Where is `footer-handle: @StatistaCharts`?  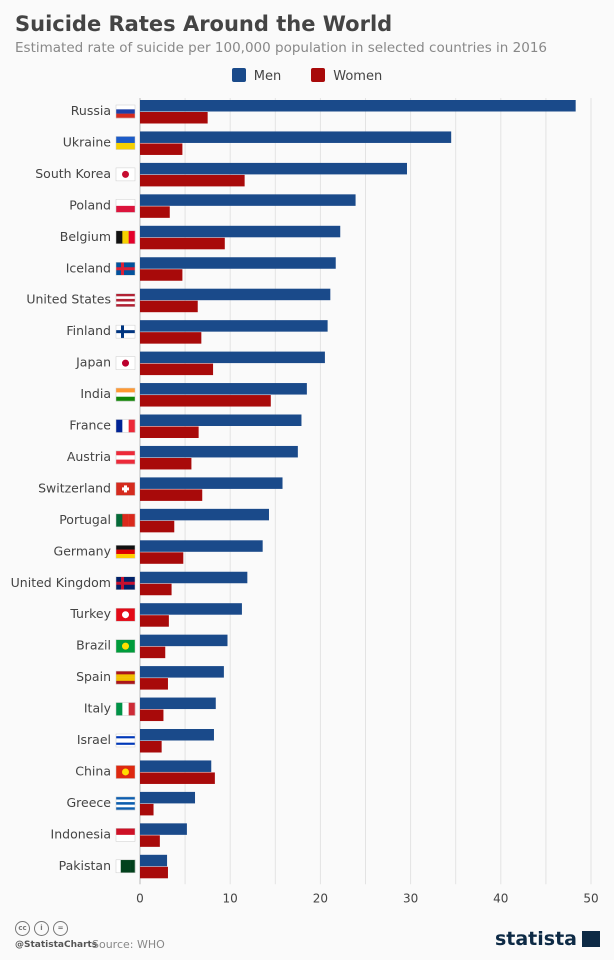
footer-handle: @StatistaCharts is located at coordinates (56, 945).